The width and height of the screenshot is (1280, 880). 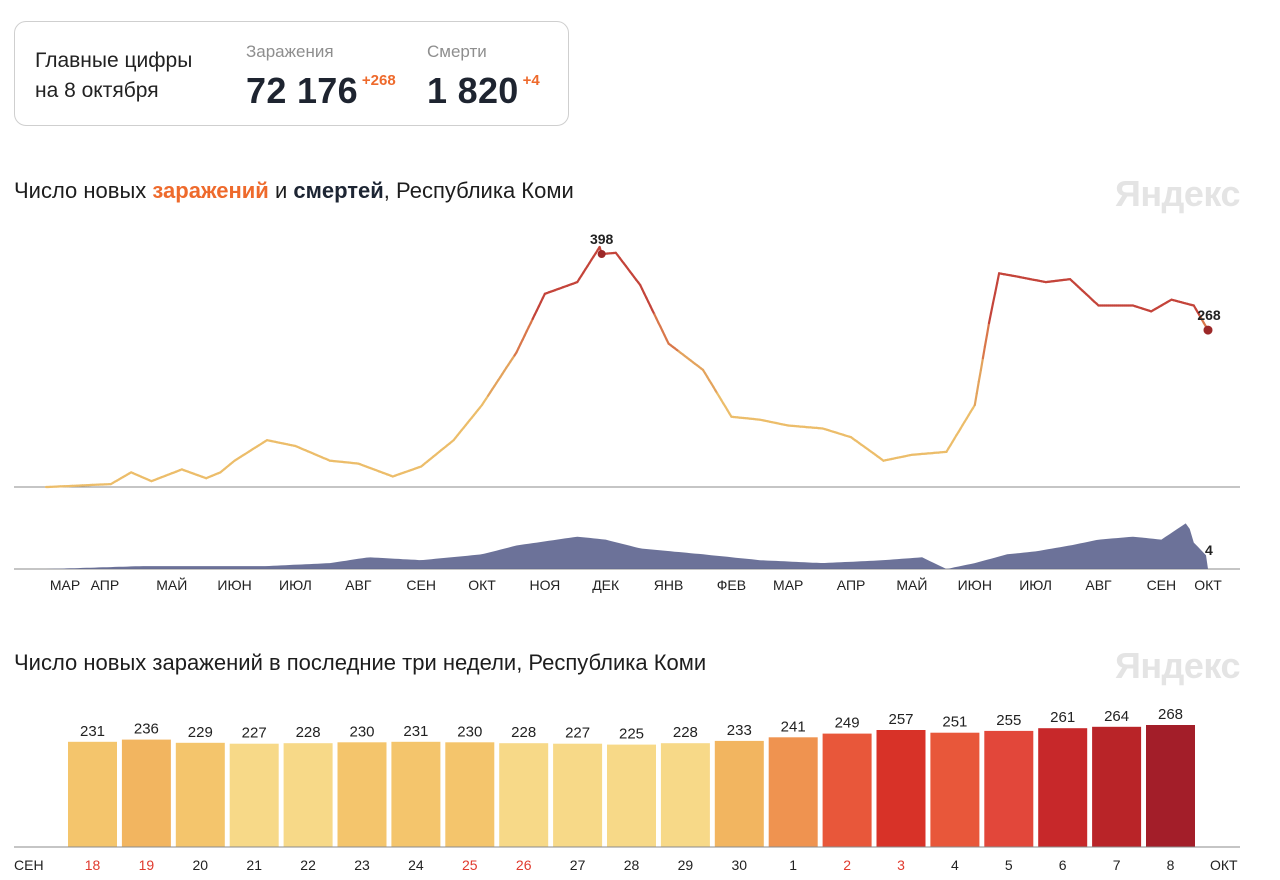 I want to click on bar-day-label: 20, so click(x=201, y=865).